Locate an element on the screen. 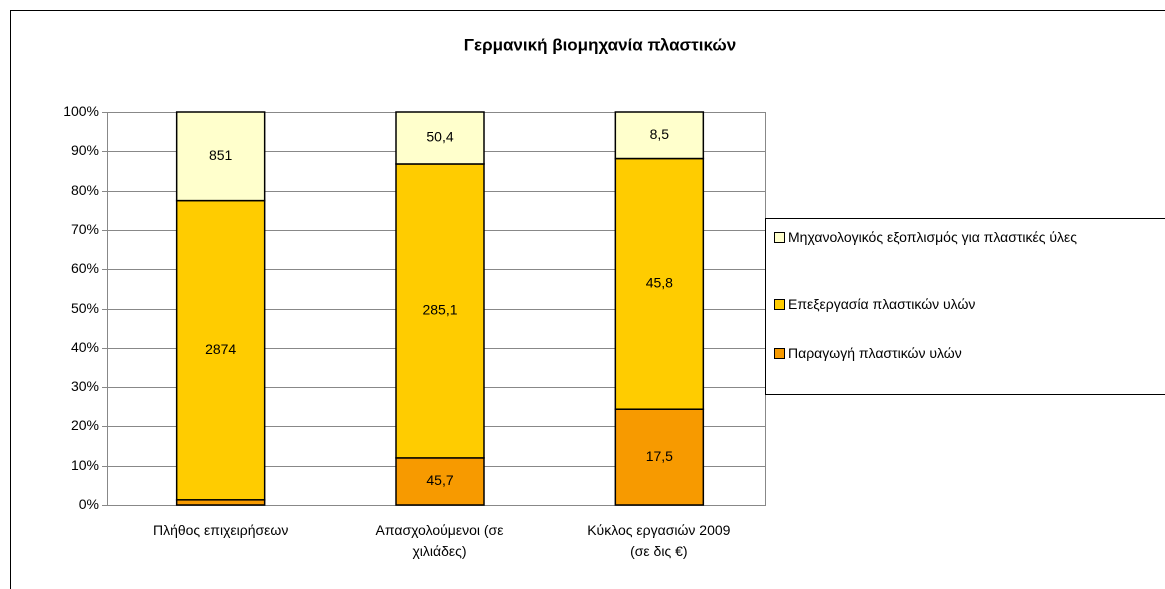 This screenshot has width=1165, height=589. data-label: 285,1 is located at coordinates (439, 310).